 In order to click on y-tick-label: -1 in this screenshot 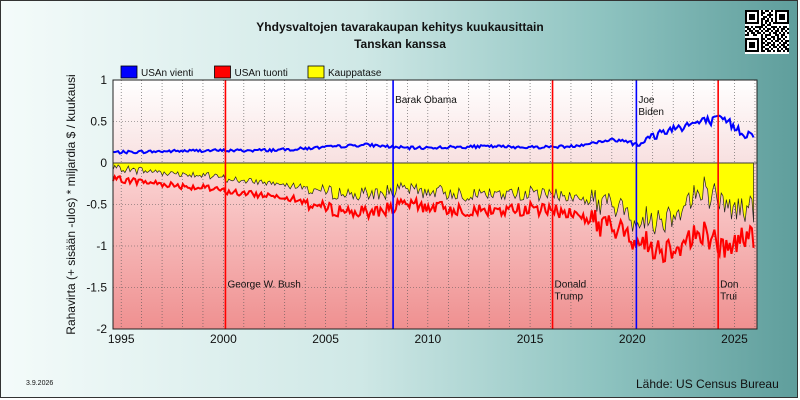, I will do `click(101, 246)`.